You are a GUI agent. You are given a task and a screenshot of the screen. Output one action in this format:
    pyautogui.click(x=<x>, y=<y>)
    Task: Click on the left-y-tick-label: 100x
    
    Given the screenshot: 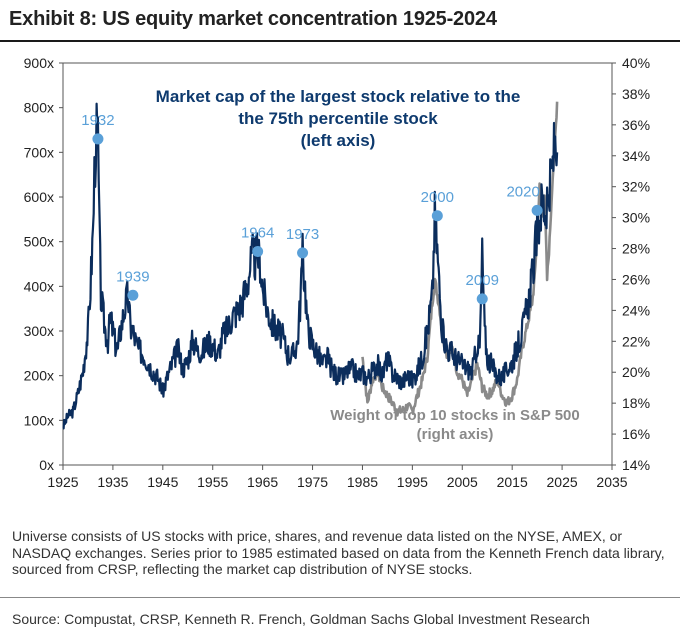 What is the action you would take?
    pyautogui.click(x=39, y=420)
    